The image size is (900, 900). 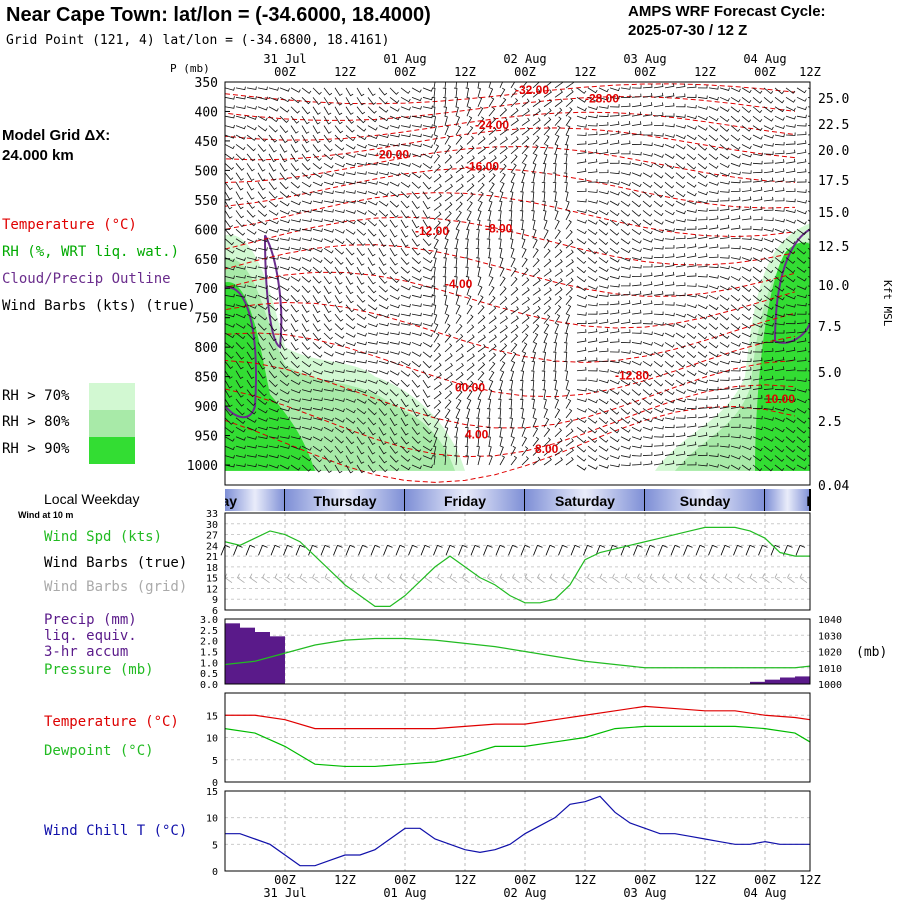 I want to click on wind-chill-frame, so click(x=517, y=831).